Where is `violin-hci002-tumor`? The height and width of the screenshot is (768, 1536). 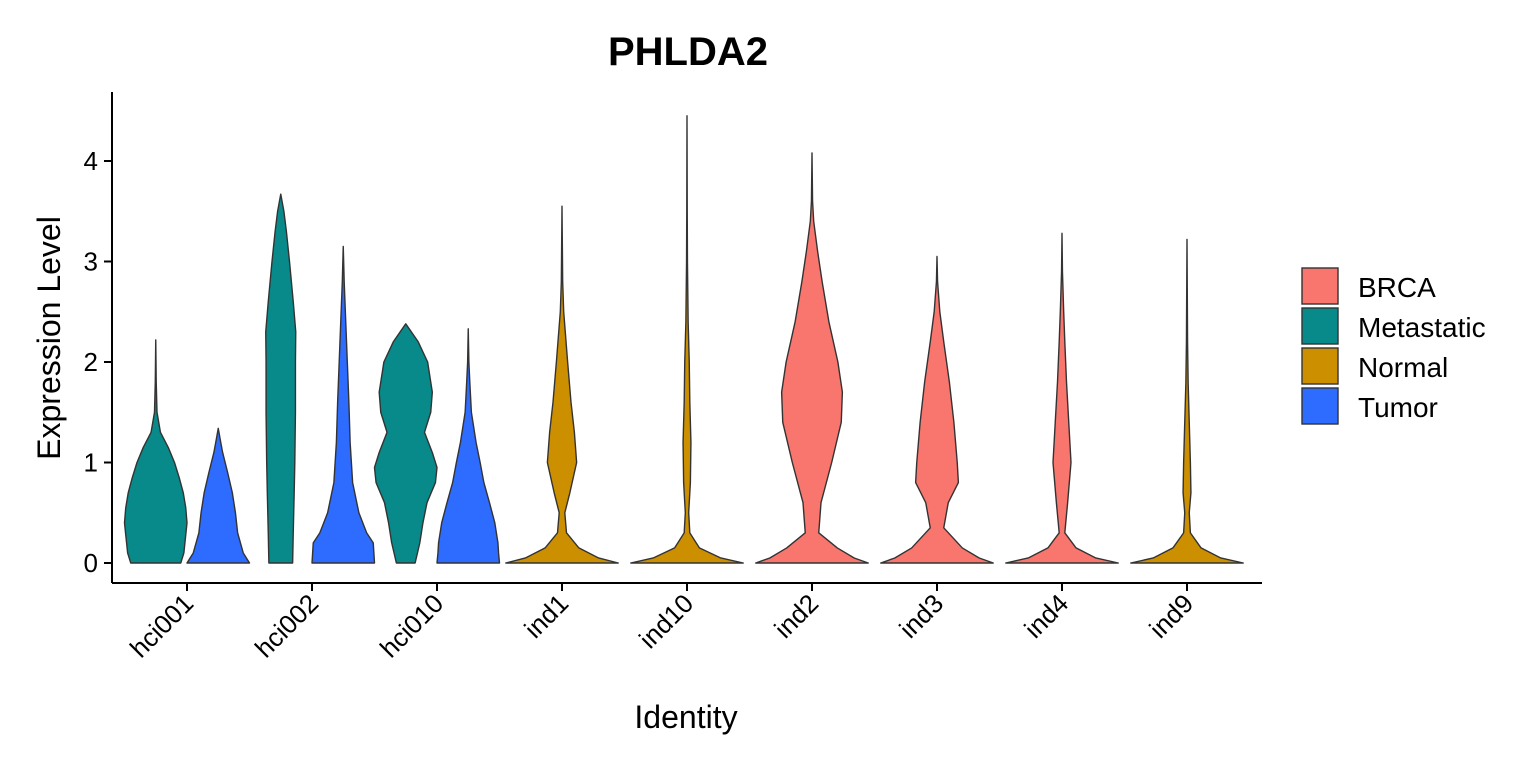 violin-hci002-tumor is located at coordinates (343, 404).